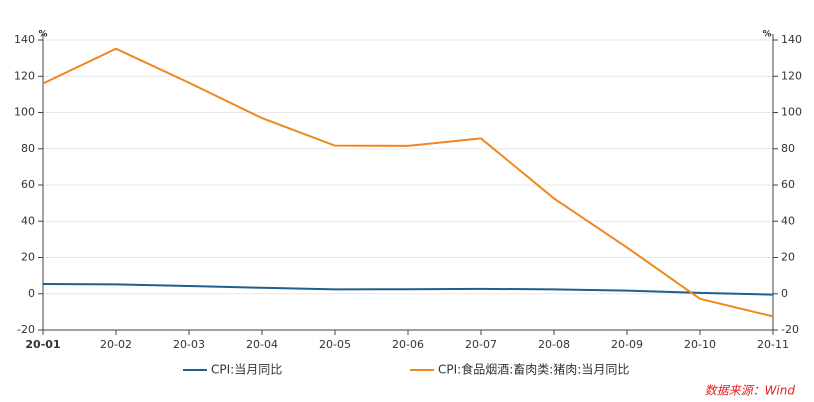 This screenshot has height=402, width=814. What do you see at coordinates (791, 75) in the screenshot?
I see `y2-tick-label: 120` at bounding box center [791, 75].